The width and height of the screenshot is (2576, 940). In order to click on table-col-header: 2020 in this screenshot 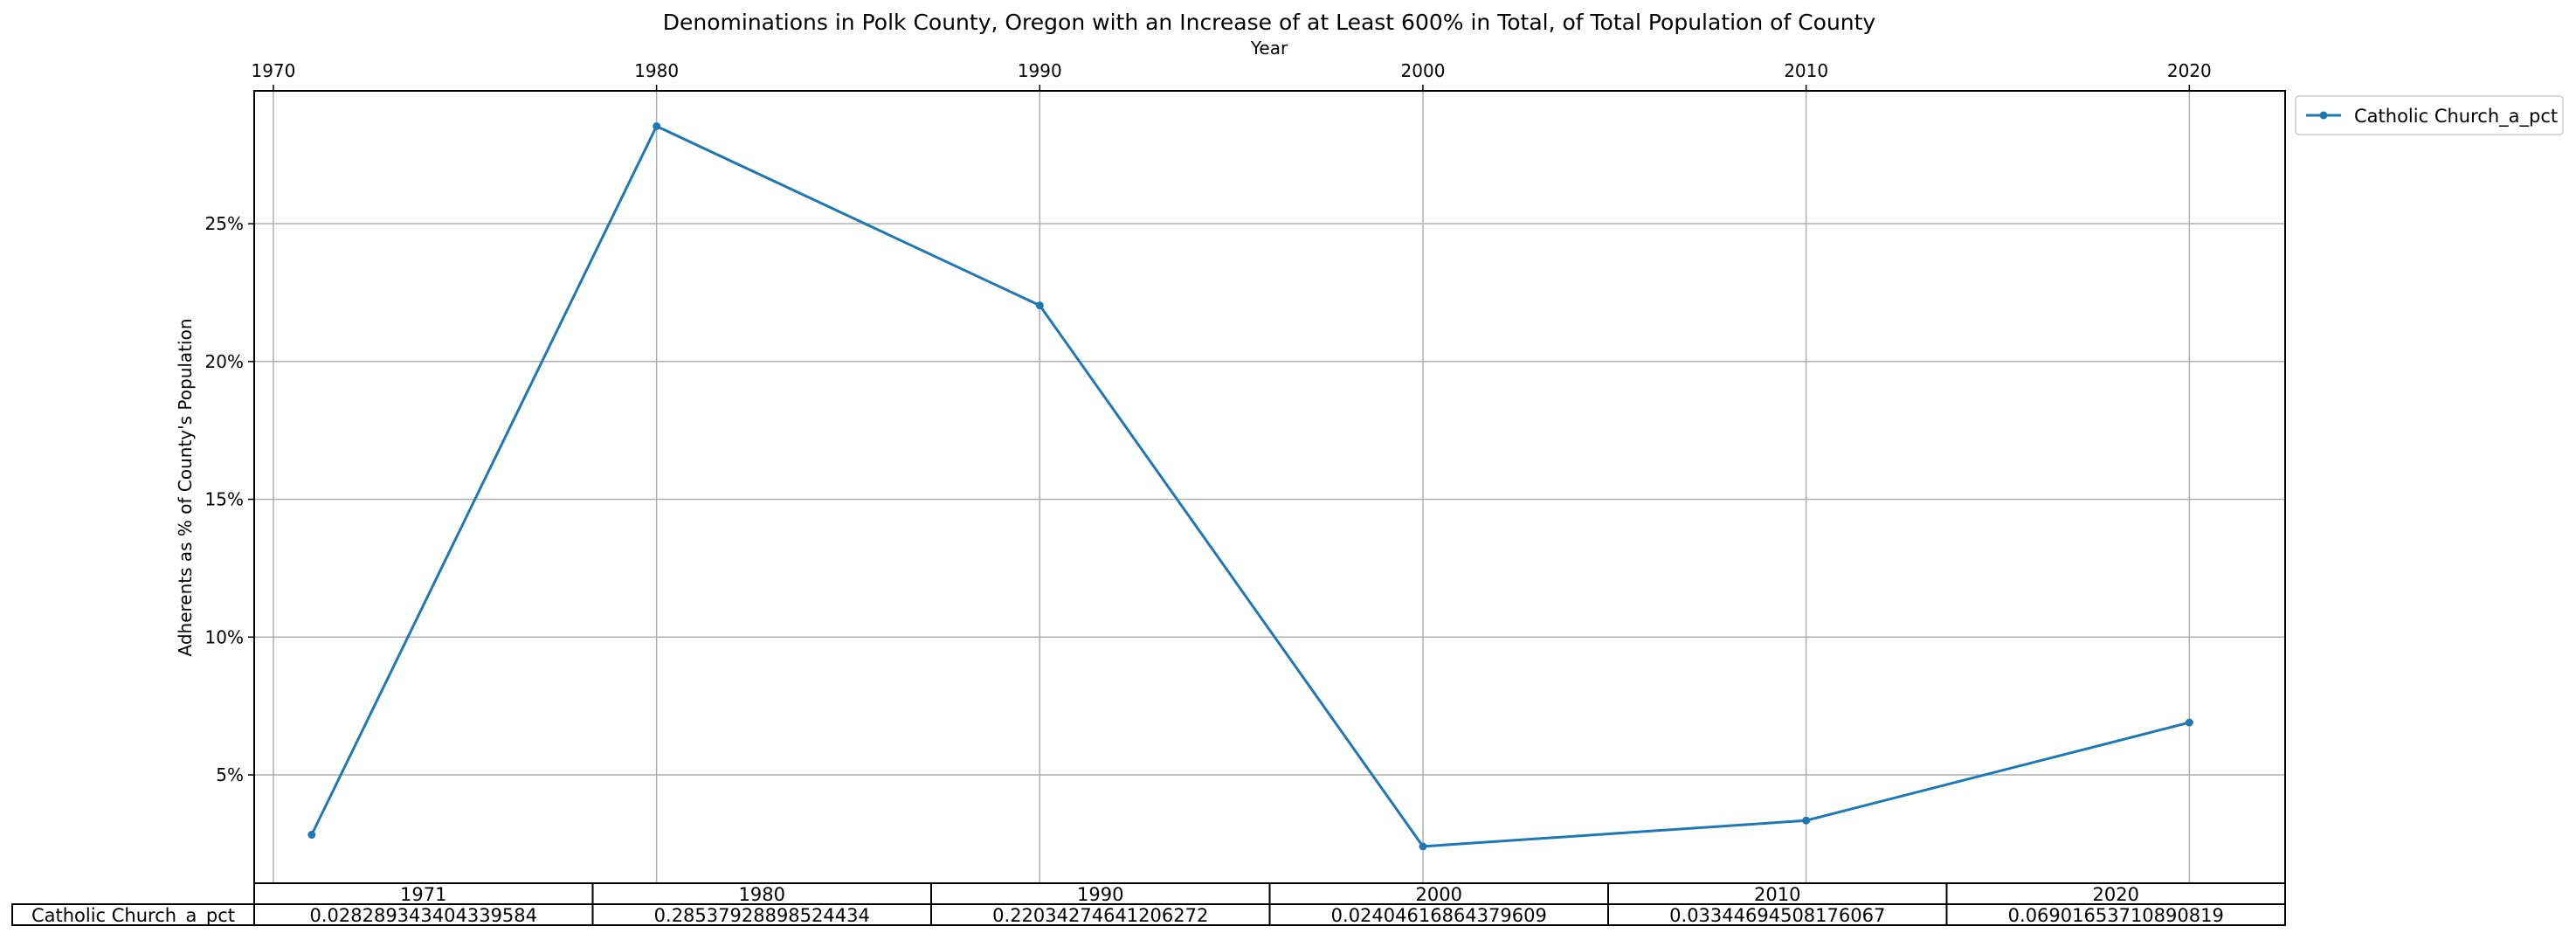, I will do `click(2116, 894)`.